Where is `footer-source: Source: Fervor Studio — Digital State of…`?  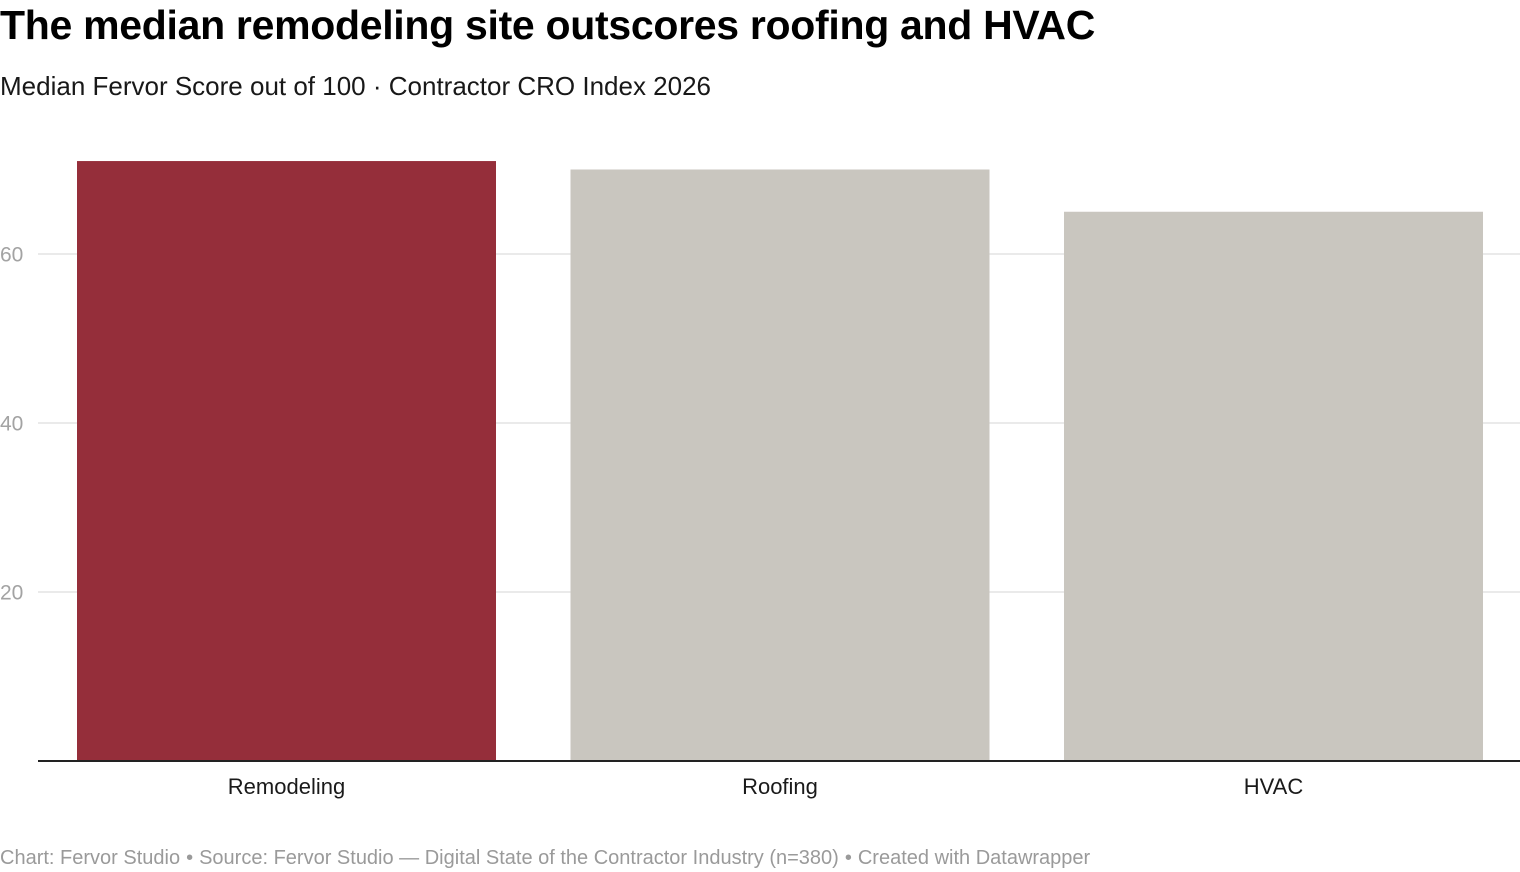 footer-source: Source: Fervor Studio — Digital State of… is located at coordinates (519, 858).